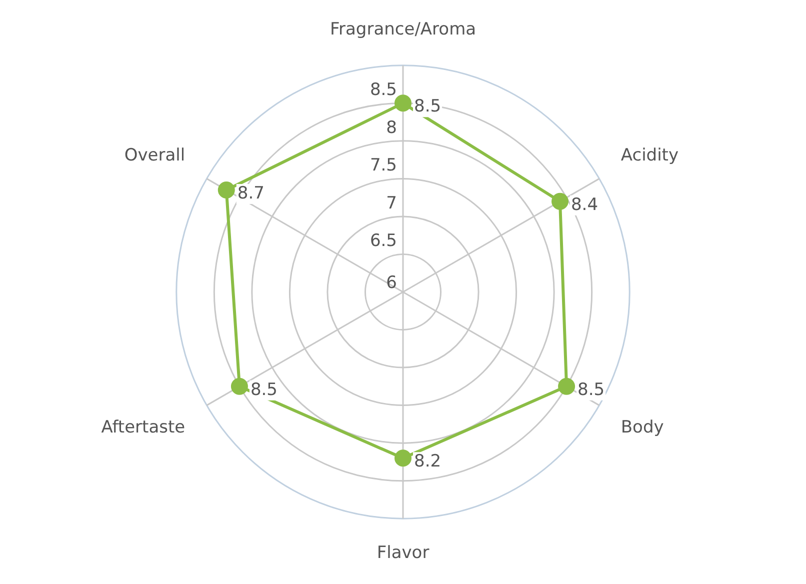 The image size is (806, 584). I want to click on spoke-label: Flavor, so click(403, 553).